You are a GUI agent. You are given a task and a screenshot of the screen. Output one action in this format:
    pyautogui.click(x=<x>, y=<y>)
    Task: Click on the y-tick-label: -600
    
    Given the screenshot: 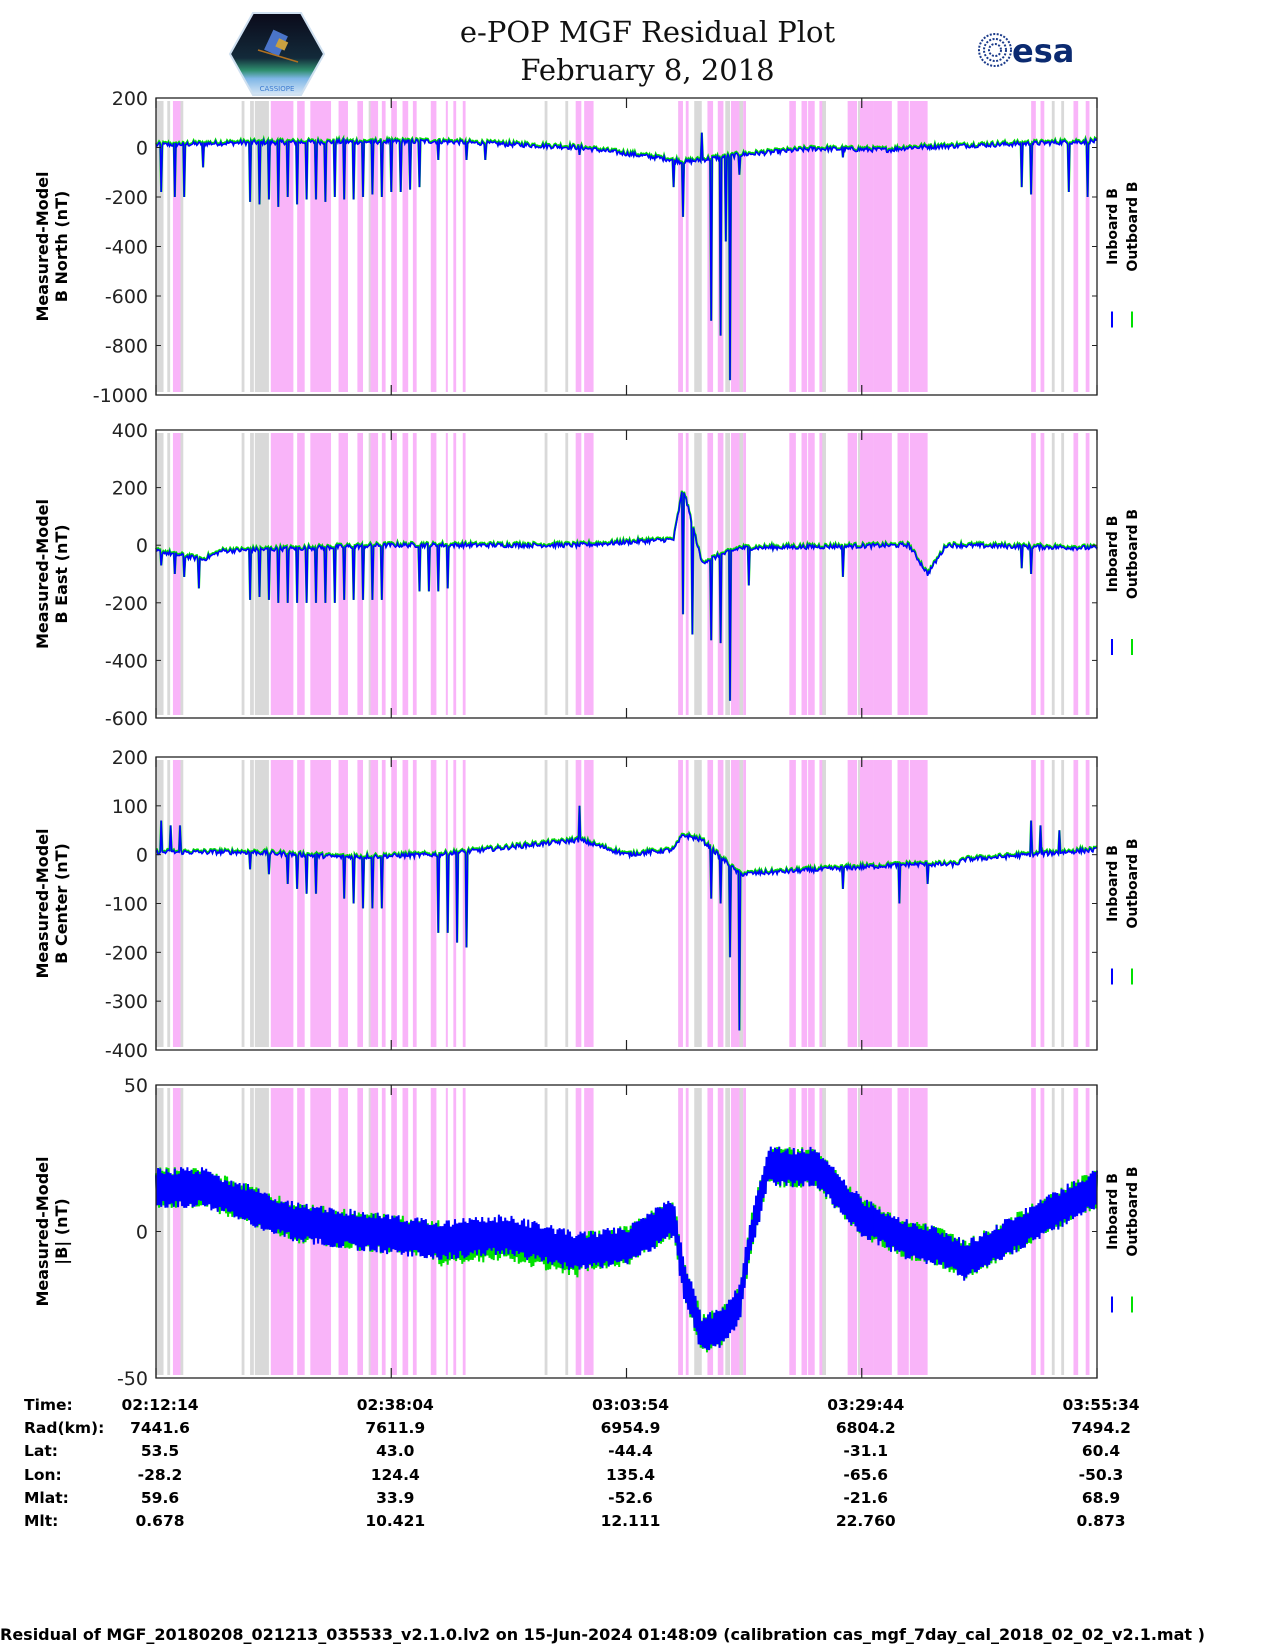 What is the action you would take?
    pyautogui.click(x=126, y=297)
    